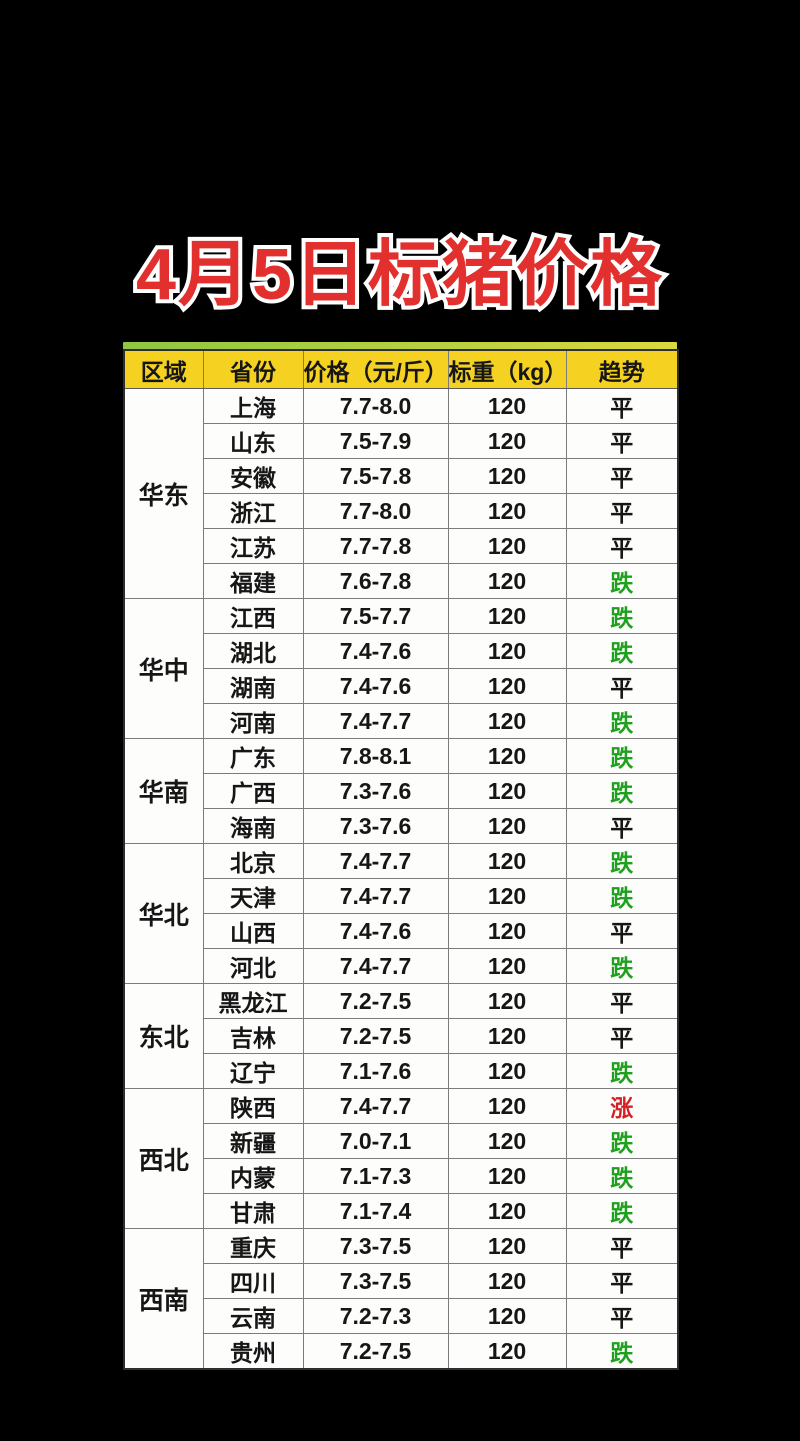  I want to click on table-row: 山东 7.5-7.9 120 平, so click(401, 441).